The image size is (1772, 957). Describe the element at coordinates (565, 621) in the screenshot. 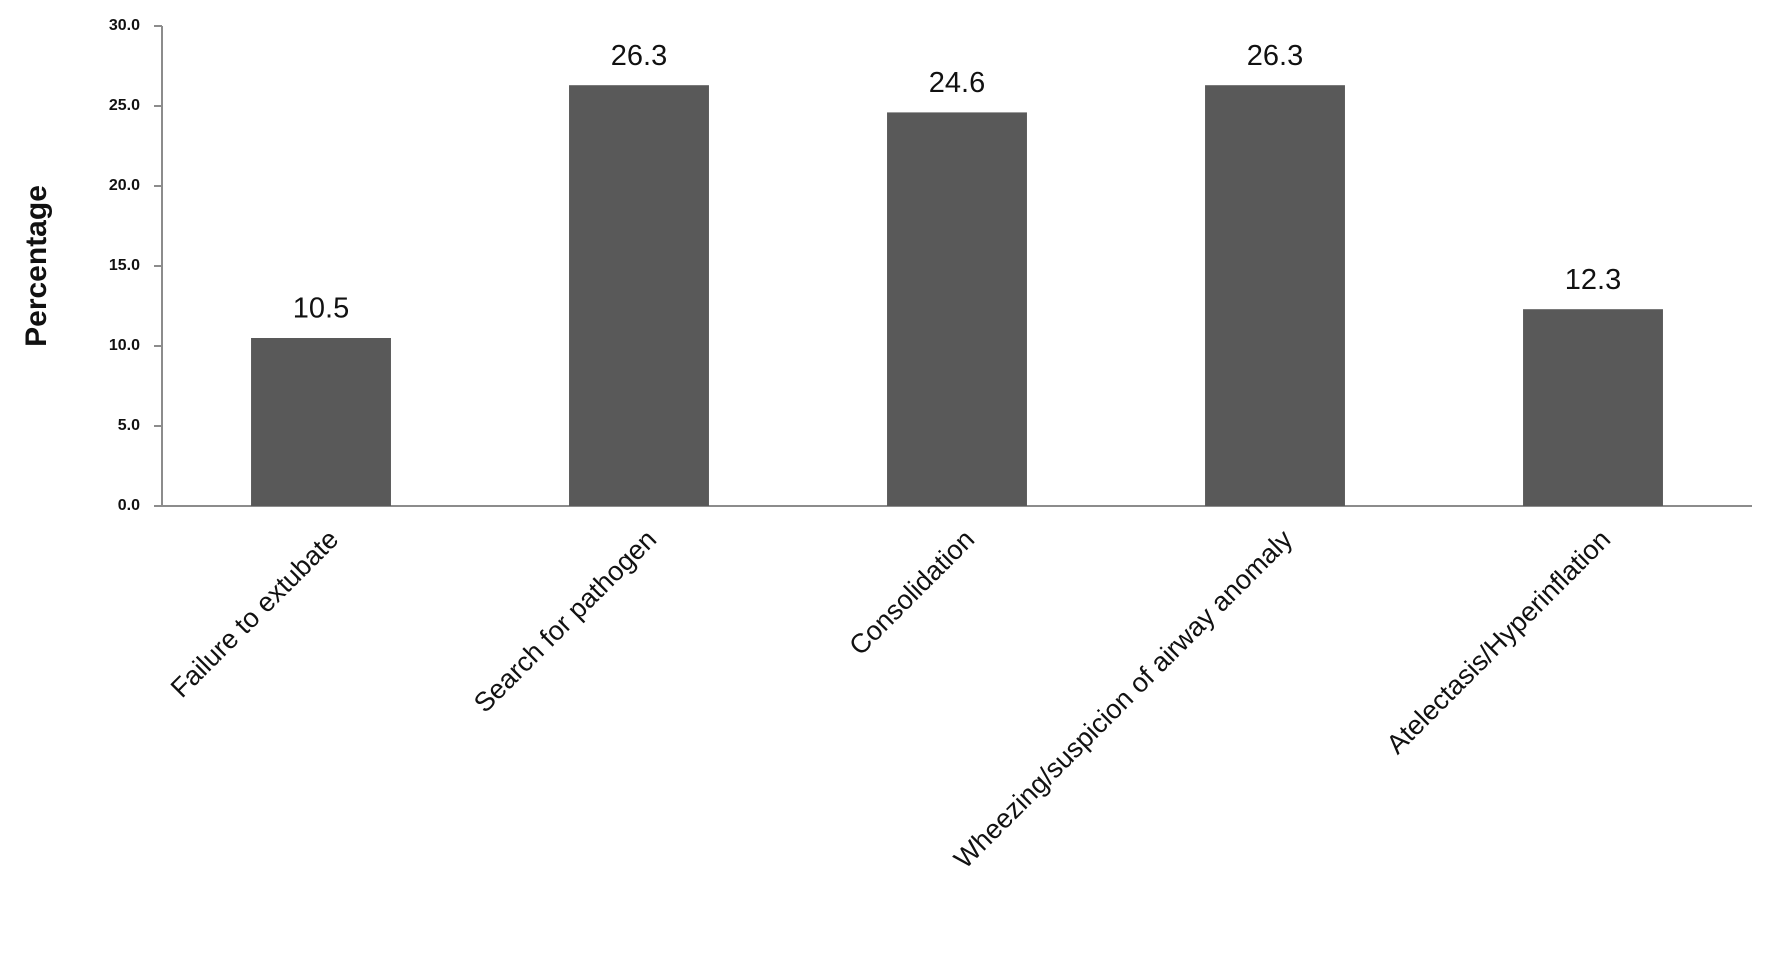

I see `x-tick-label: Search for pathogen` at that location.